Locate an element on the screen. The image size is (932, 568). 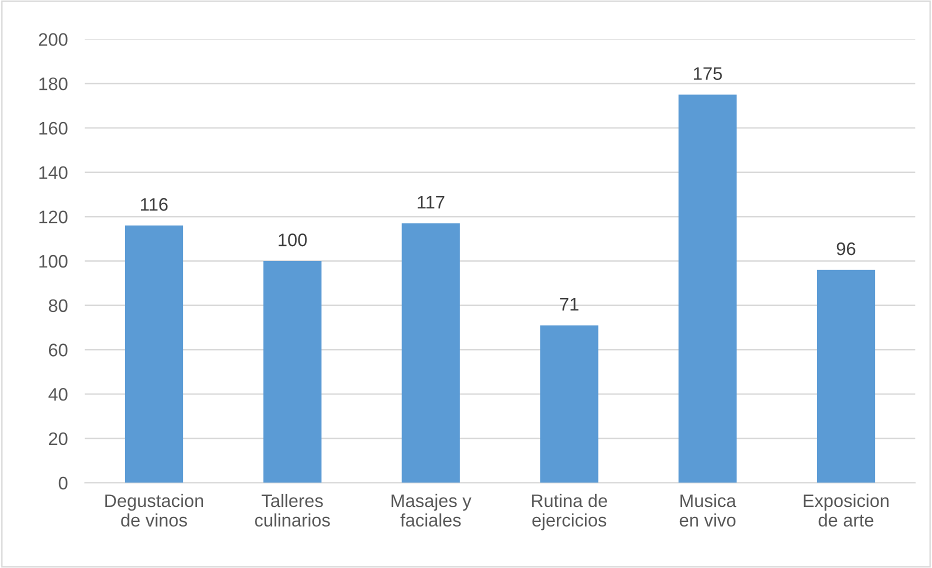
data-label: 71 is located at coordinates (569, 304).